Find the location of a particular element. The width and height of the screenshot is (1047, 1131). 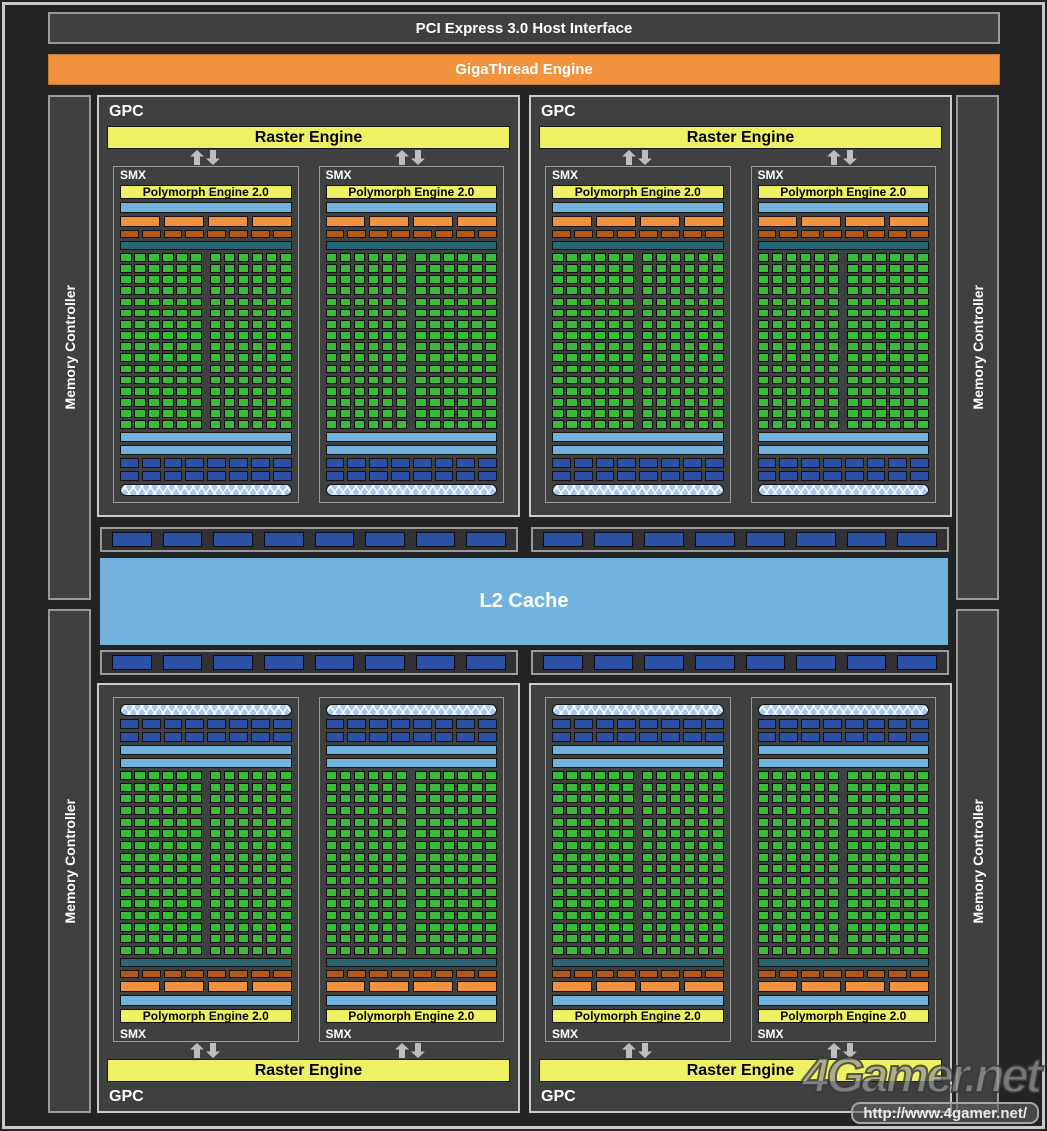

register-file-bar is located at coordinates (843, 962).